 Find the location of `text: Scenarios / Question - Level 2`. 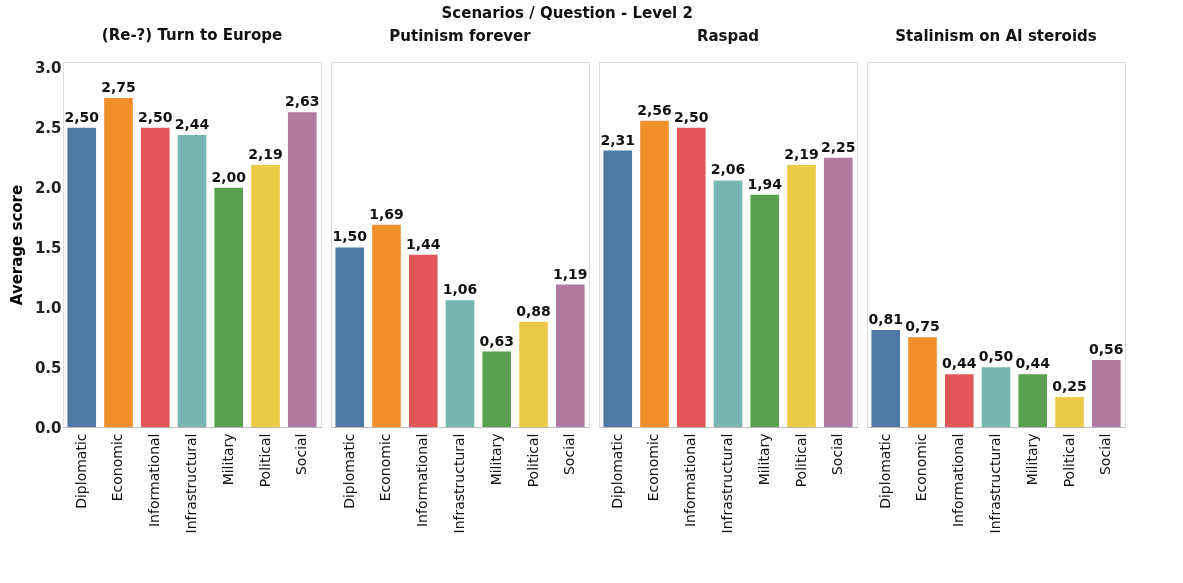

text: Scenarios / Question - Level 2 is located at coordinates (567, 13).